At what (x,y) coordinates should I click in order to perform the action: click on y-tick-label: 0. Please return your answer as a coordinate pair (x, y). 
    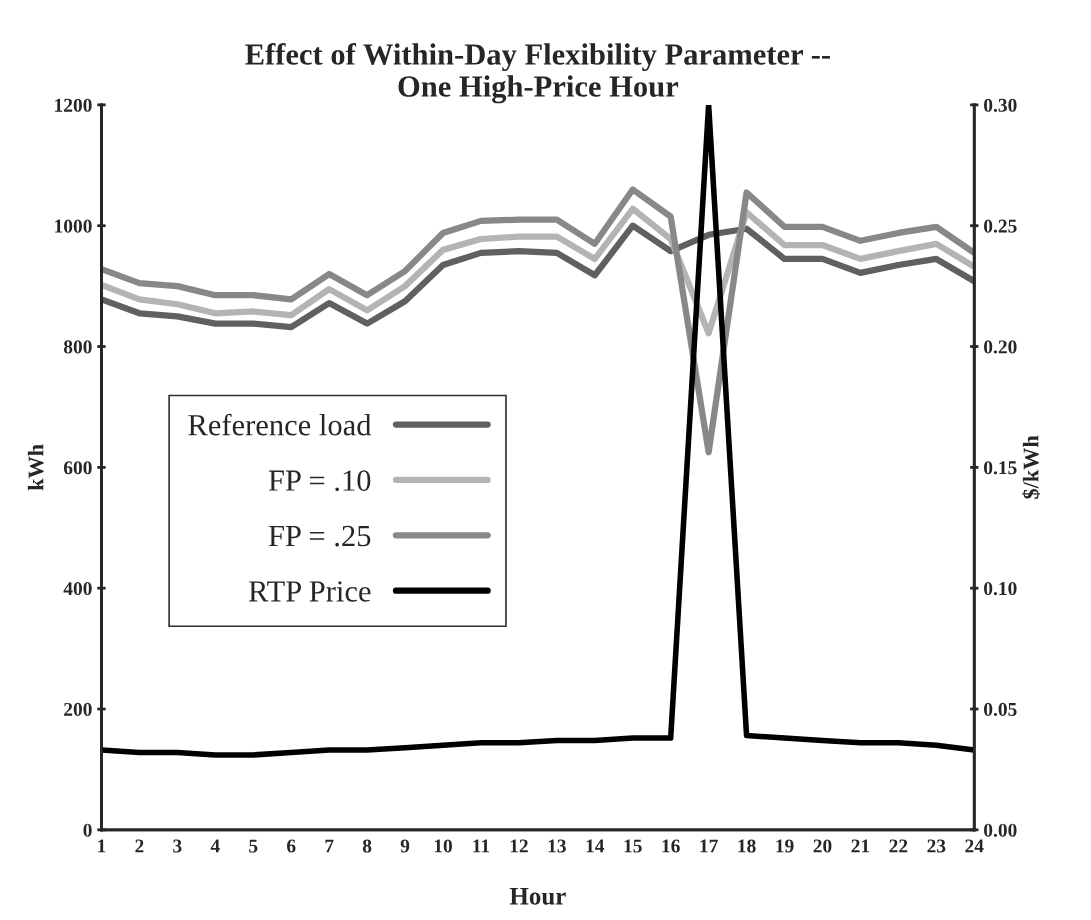
    Looking at the image, I should click on (87, 830).